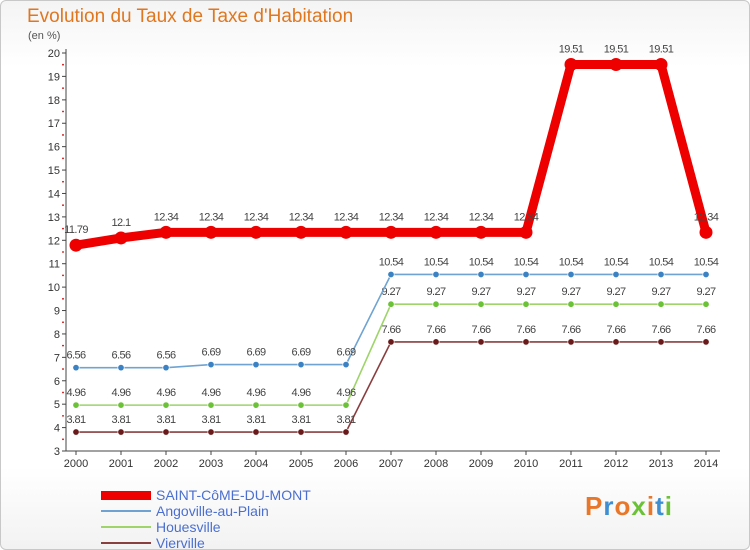 The width and height of the screenshot is (750, 550). Describe the element at coordinates (54, 77) in the screenshot. I see `y-tick-label: 19` at that location.